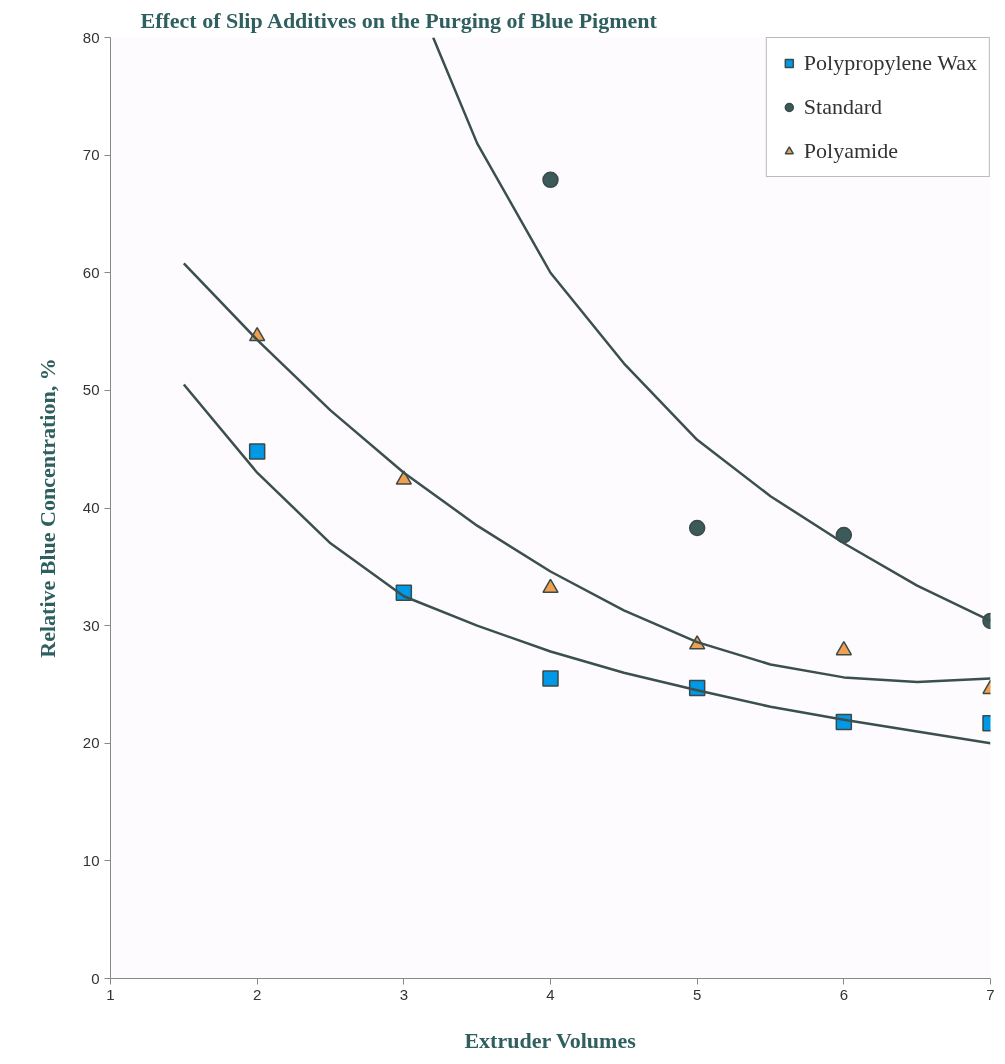 Image resolution: width=1005 pixels, height=1064 pixels. I want to click on x-axis-title: Extruder Volumes, so click(550, 1040).